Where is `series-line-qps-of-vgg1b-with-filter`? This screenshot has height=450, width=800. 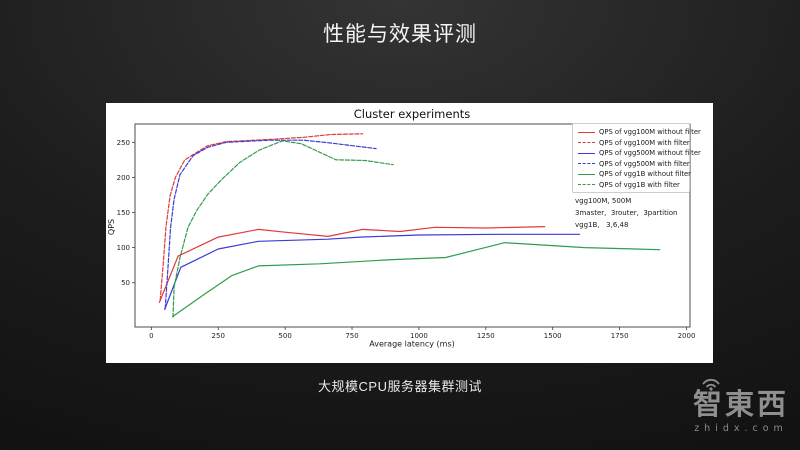
series-line-qps-of-vgg1b-with-filter is located at coordinates (283, 229).